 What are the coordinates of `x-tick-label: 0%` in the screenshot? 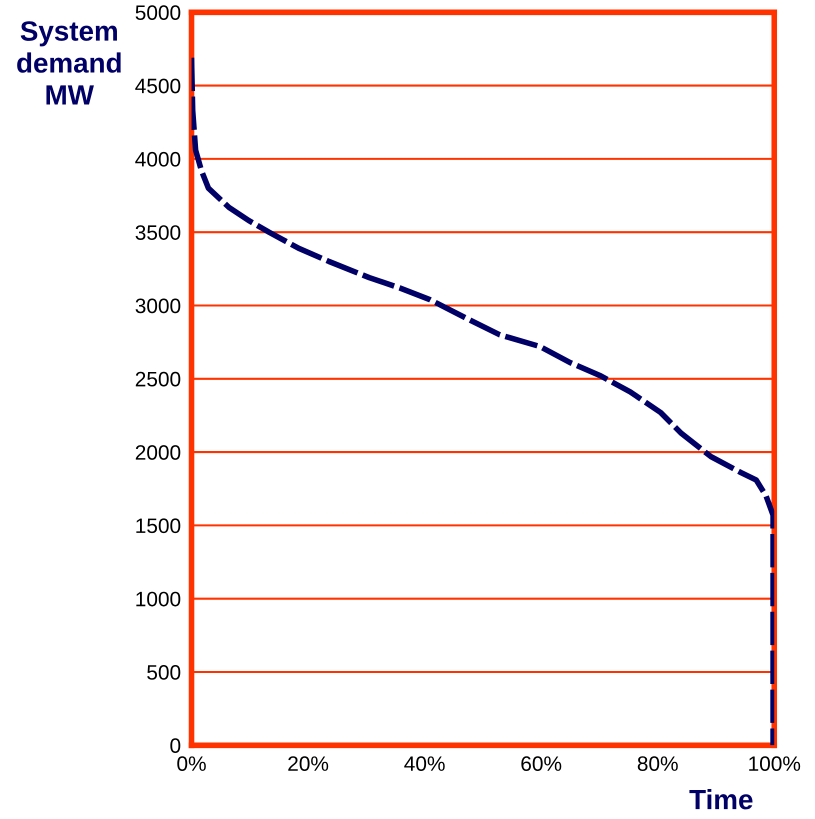 It's located at (191, 764).